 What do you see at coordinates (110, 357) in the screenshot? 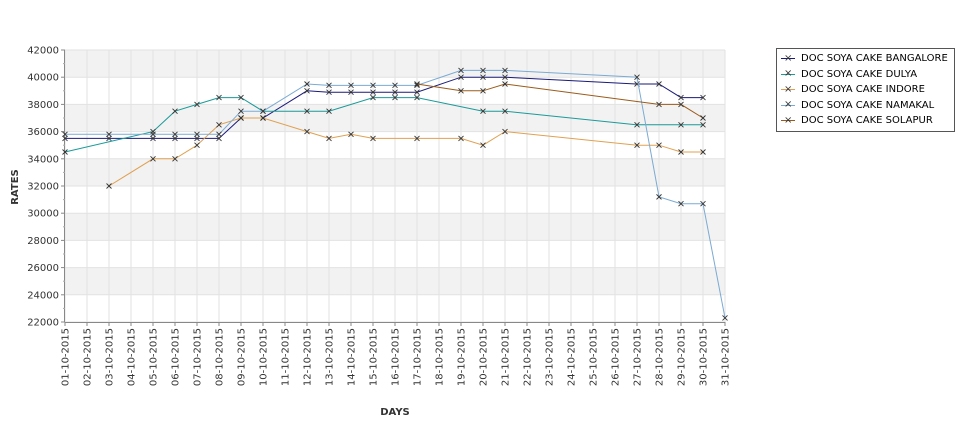
I see `x-tick-label: 03-10-2015` at bounding box center [110, 357].